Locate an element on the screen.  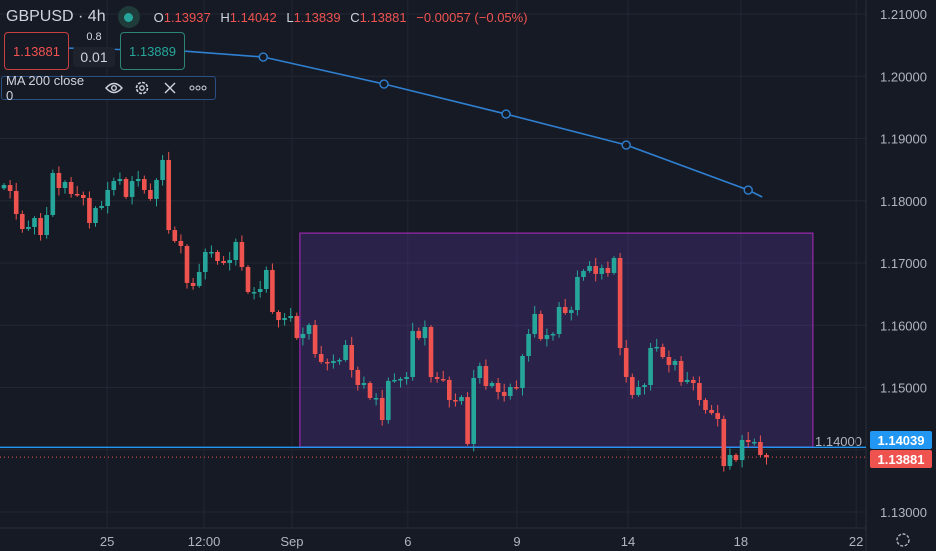
close-icon is located at coordinates (170, 88).